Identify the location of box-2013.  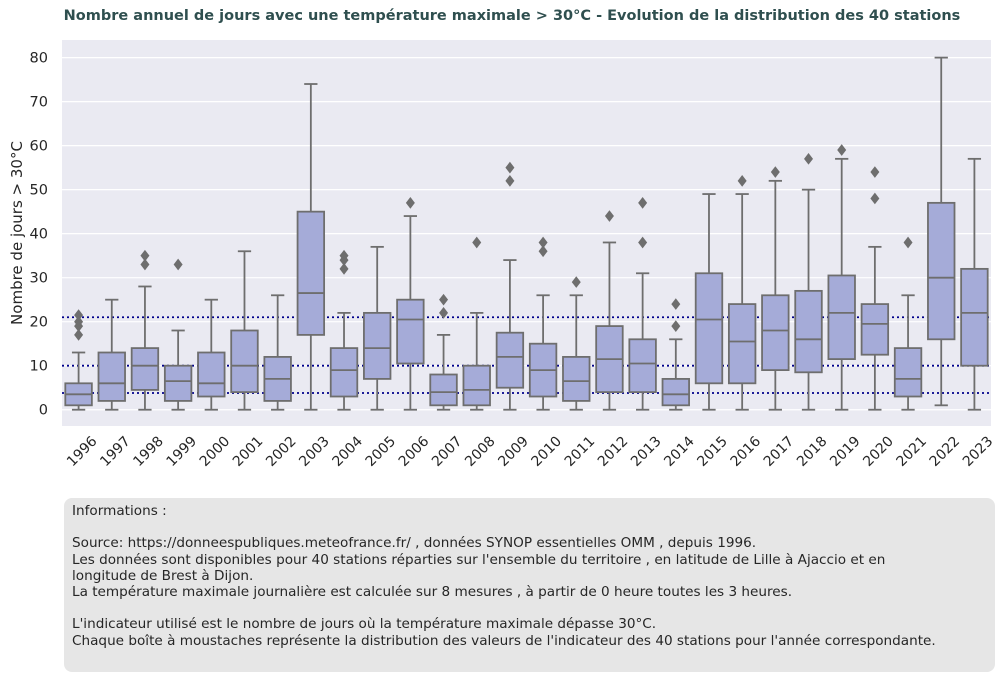
(642, 304).